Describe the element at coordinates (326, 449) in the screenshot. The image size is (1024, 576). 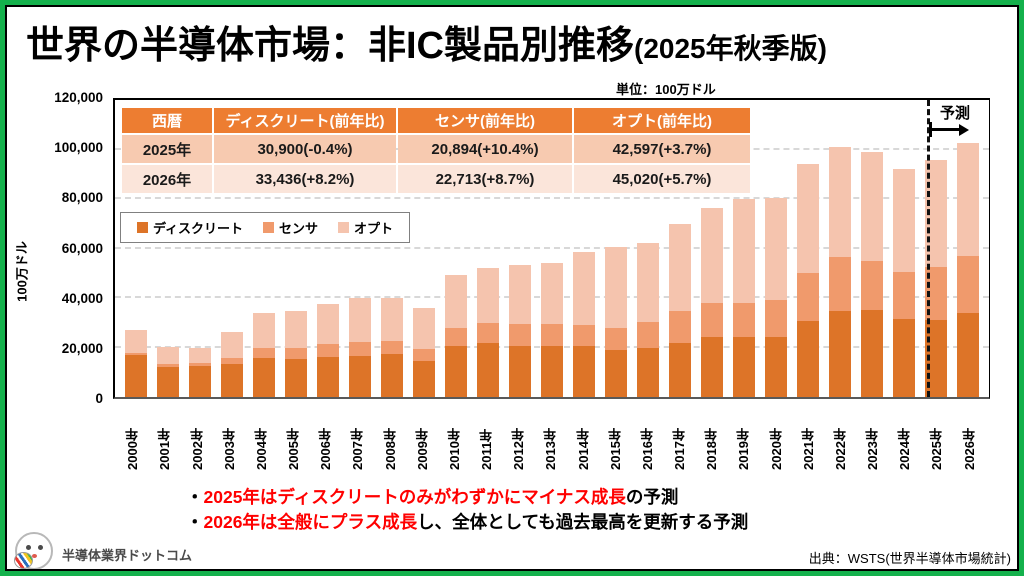
I see `x-axis-label: 2006年` at that location.